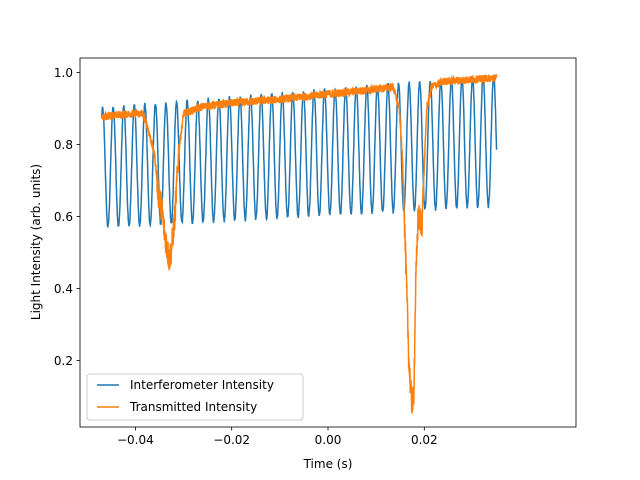  Describe the element at coordinates (63, 145) in the screenshot. I see `y-tick-label: 0.8` at that location.